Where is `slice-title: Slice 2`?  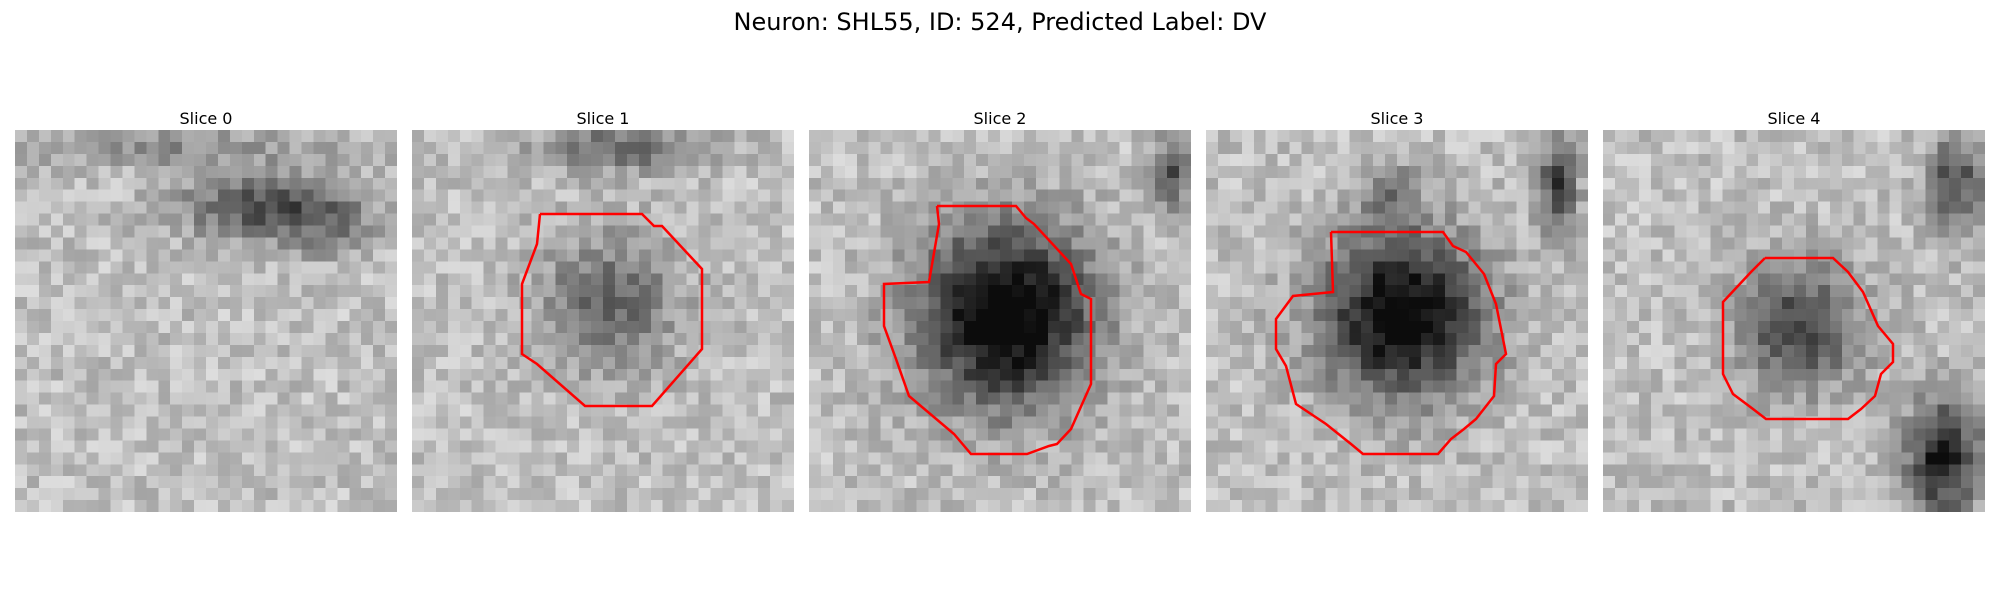
slice-title: Slice 2 is located at coordinates (1000, 118).